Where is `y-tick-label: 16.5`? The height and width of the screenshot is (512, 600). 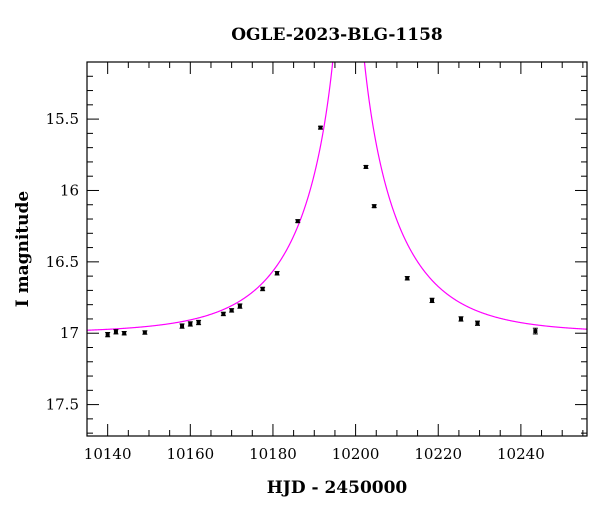 y-tick-label: 16.5 is located at coordinates (62, 262).